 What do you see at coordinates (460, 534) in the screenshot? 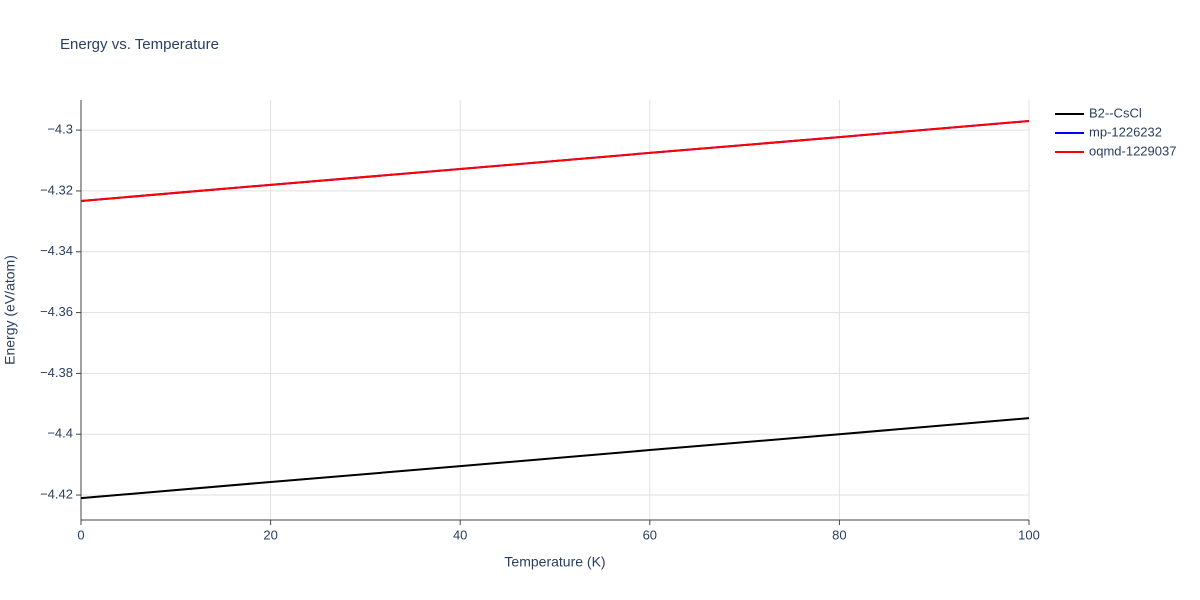
I see `x-tick-label: 40` at bounding box center [460, 534].